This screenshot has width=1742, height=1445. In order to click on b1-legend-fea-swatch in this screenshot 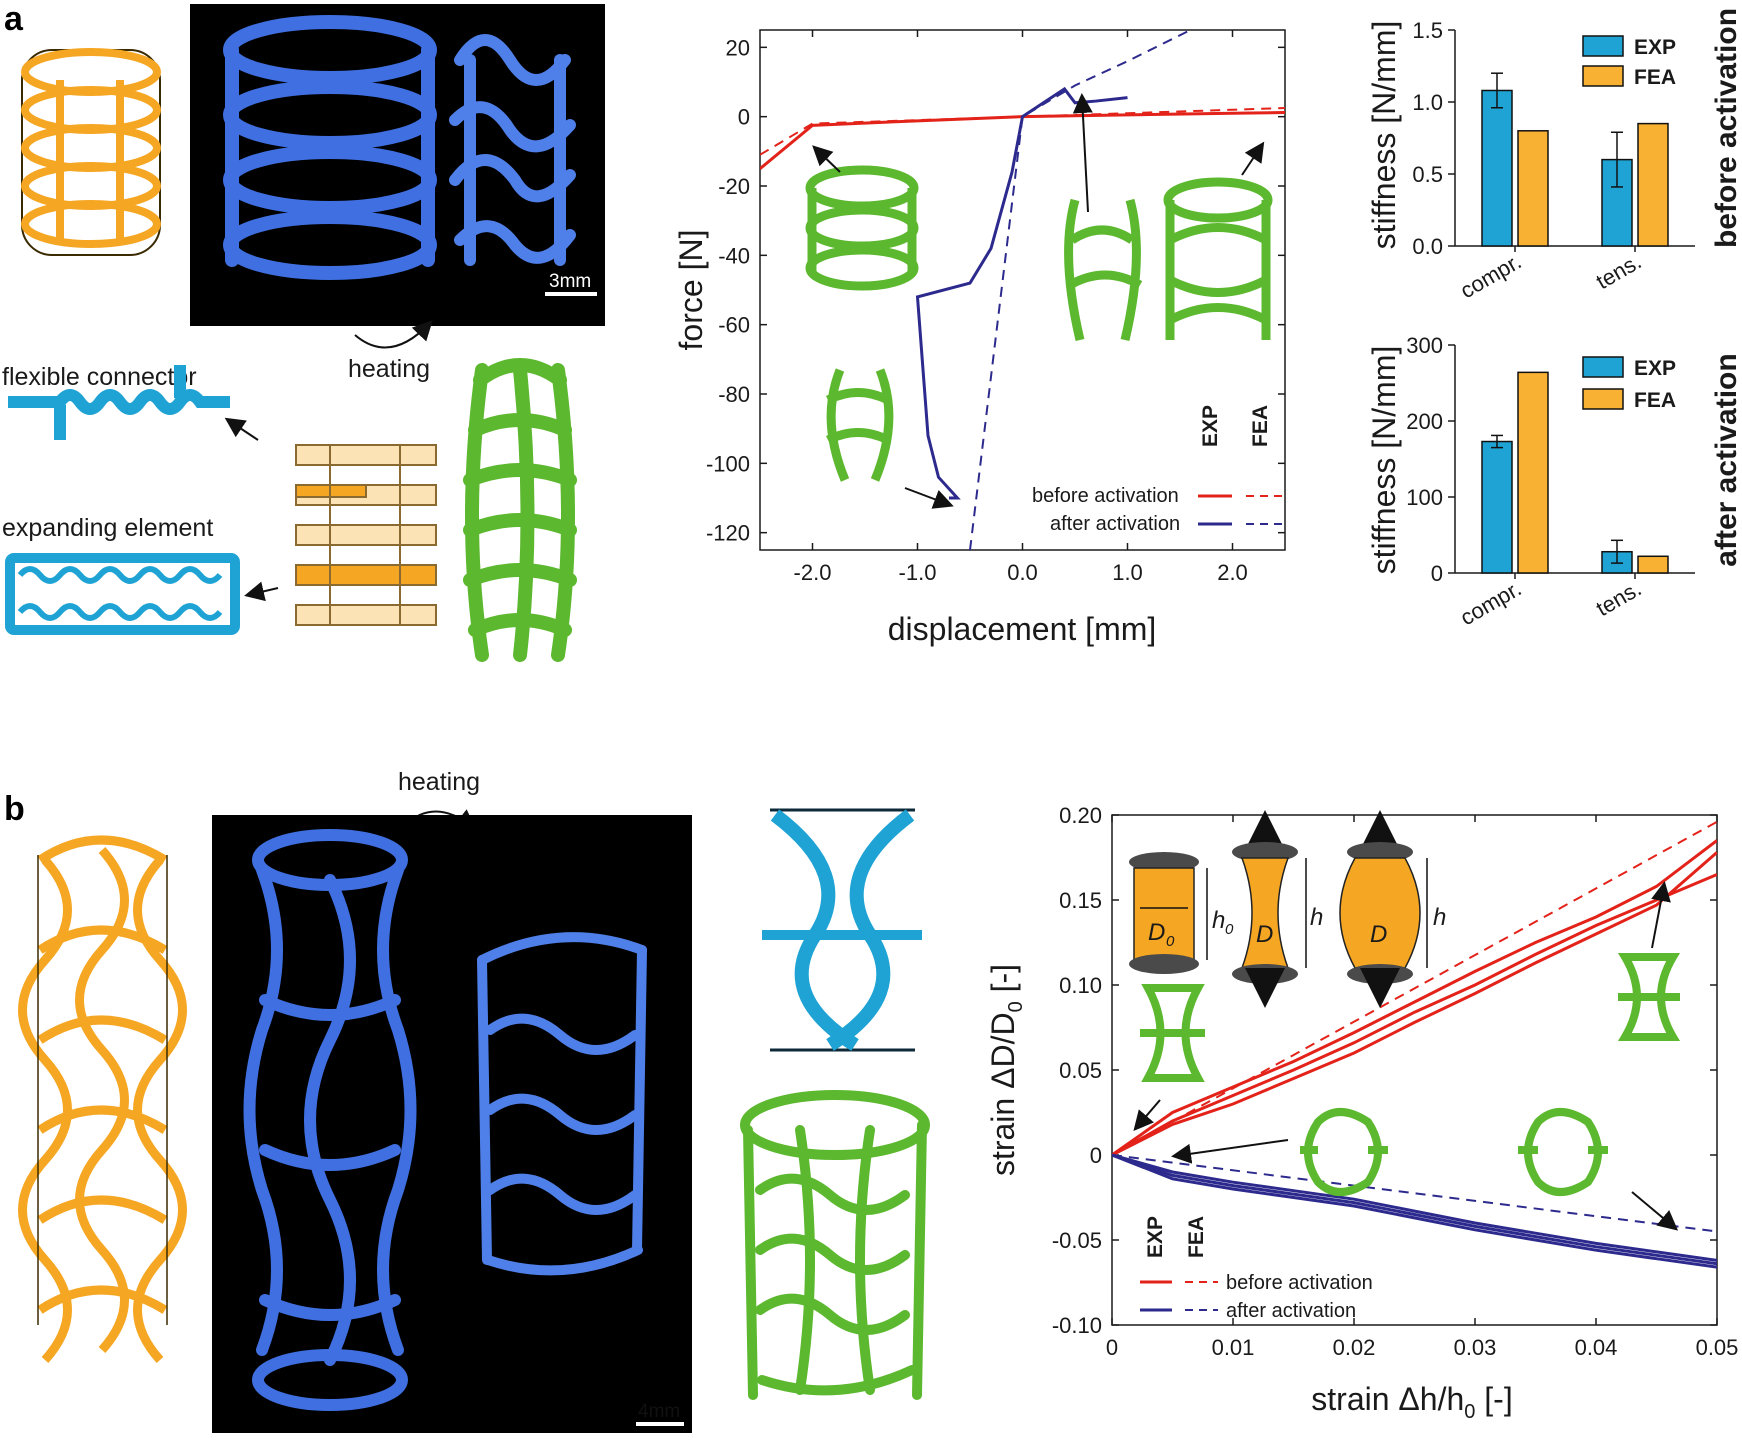, I will do `click(1603, 76)`.